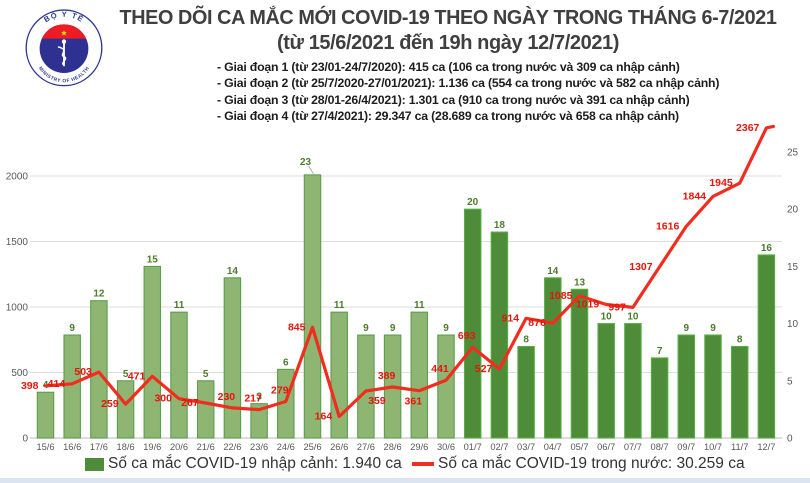  I want to click on domestic-cases-swatch, so click(423, 464).